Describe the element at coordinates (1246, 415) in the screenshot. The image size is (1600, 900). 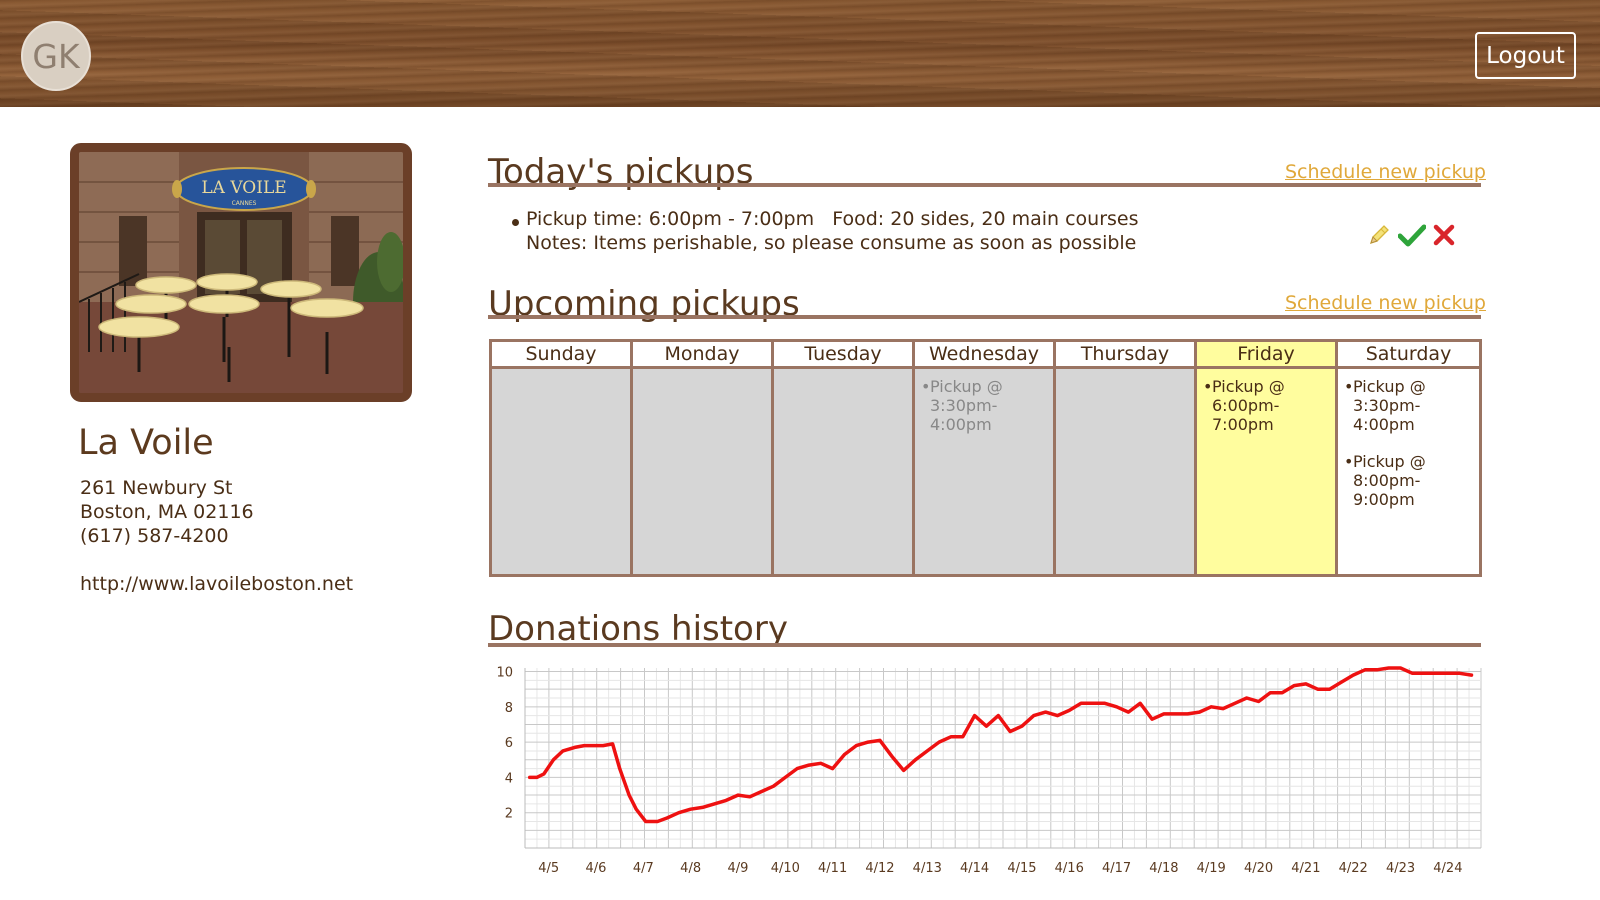
I see `slot-time: 6:00pm-7:00pm` at that location.